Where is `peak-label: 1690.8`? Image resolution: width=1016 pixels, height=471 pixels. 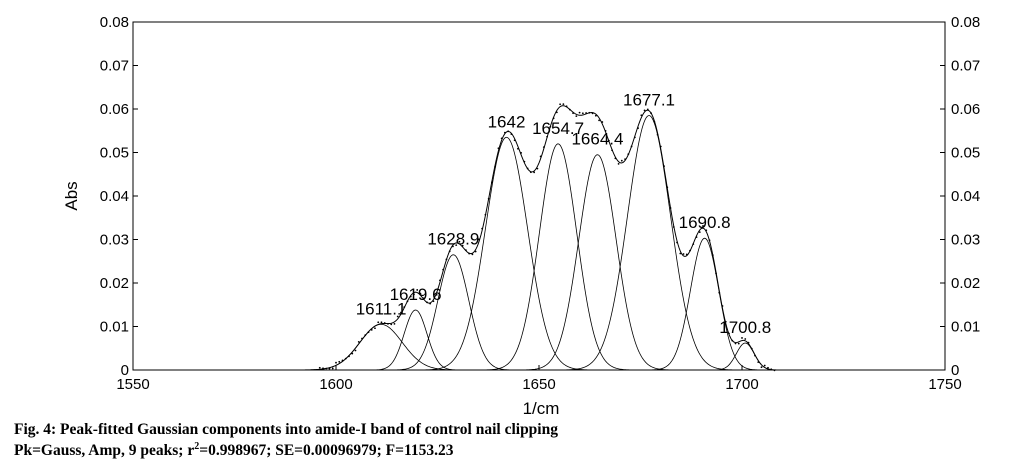 peak-label: 1690.8 is located at coordinates (705, 222).